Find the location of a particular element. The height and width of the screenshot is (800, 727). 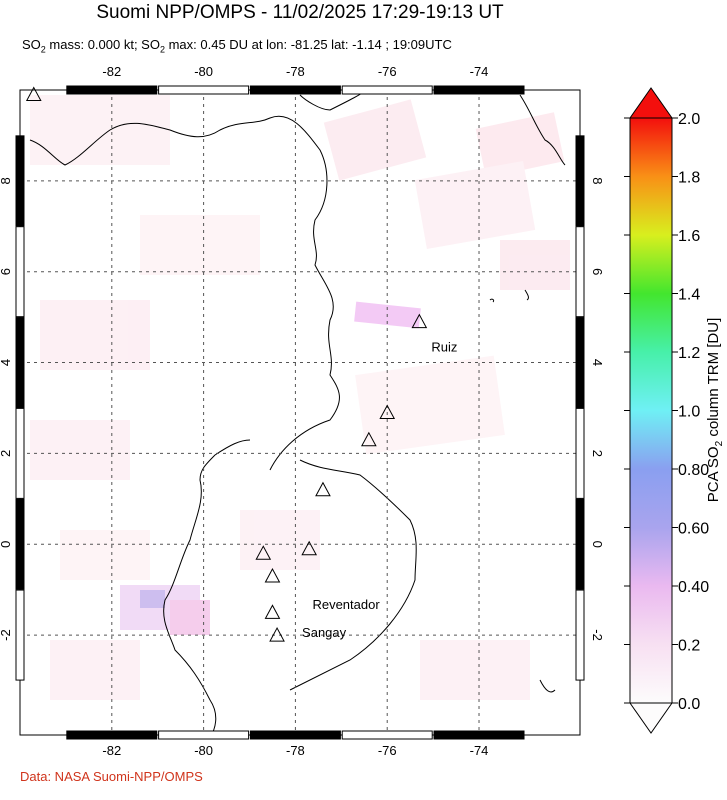

lat-tick-label-right: 8 is located at coordinates (597, 180).